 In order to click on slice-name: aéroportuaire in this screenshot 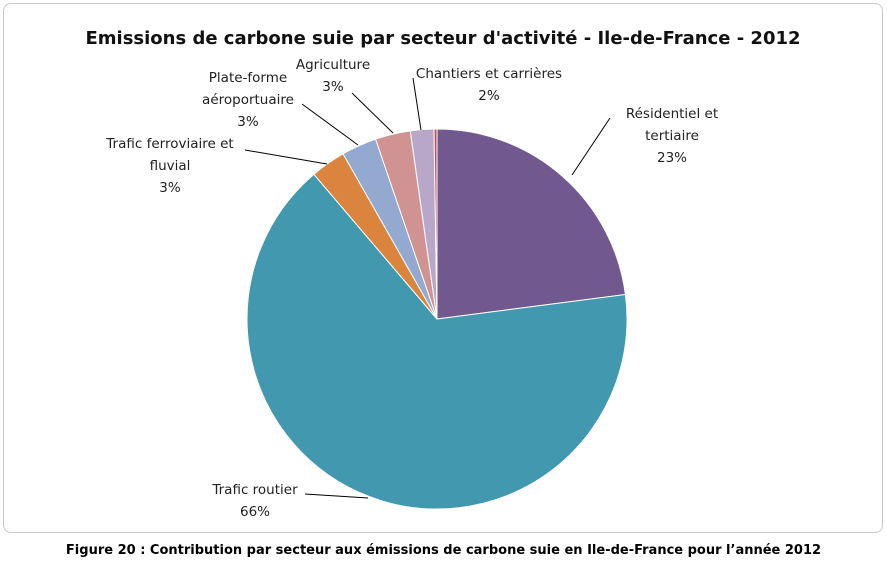, I will do `click(248, 100)`.